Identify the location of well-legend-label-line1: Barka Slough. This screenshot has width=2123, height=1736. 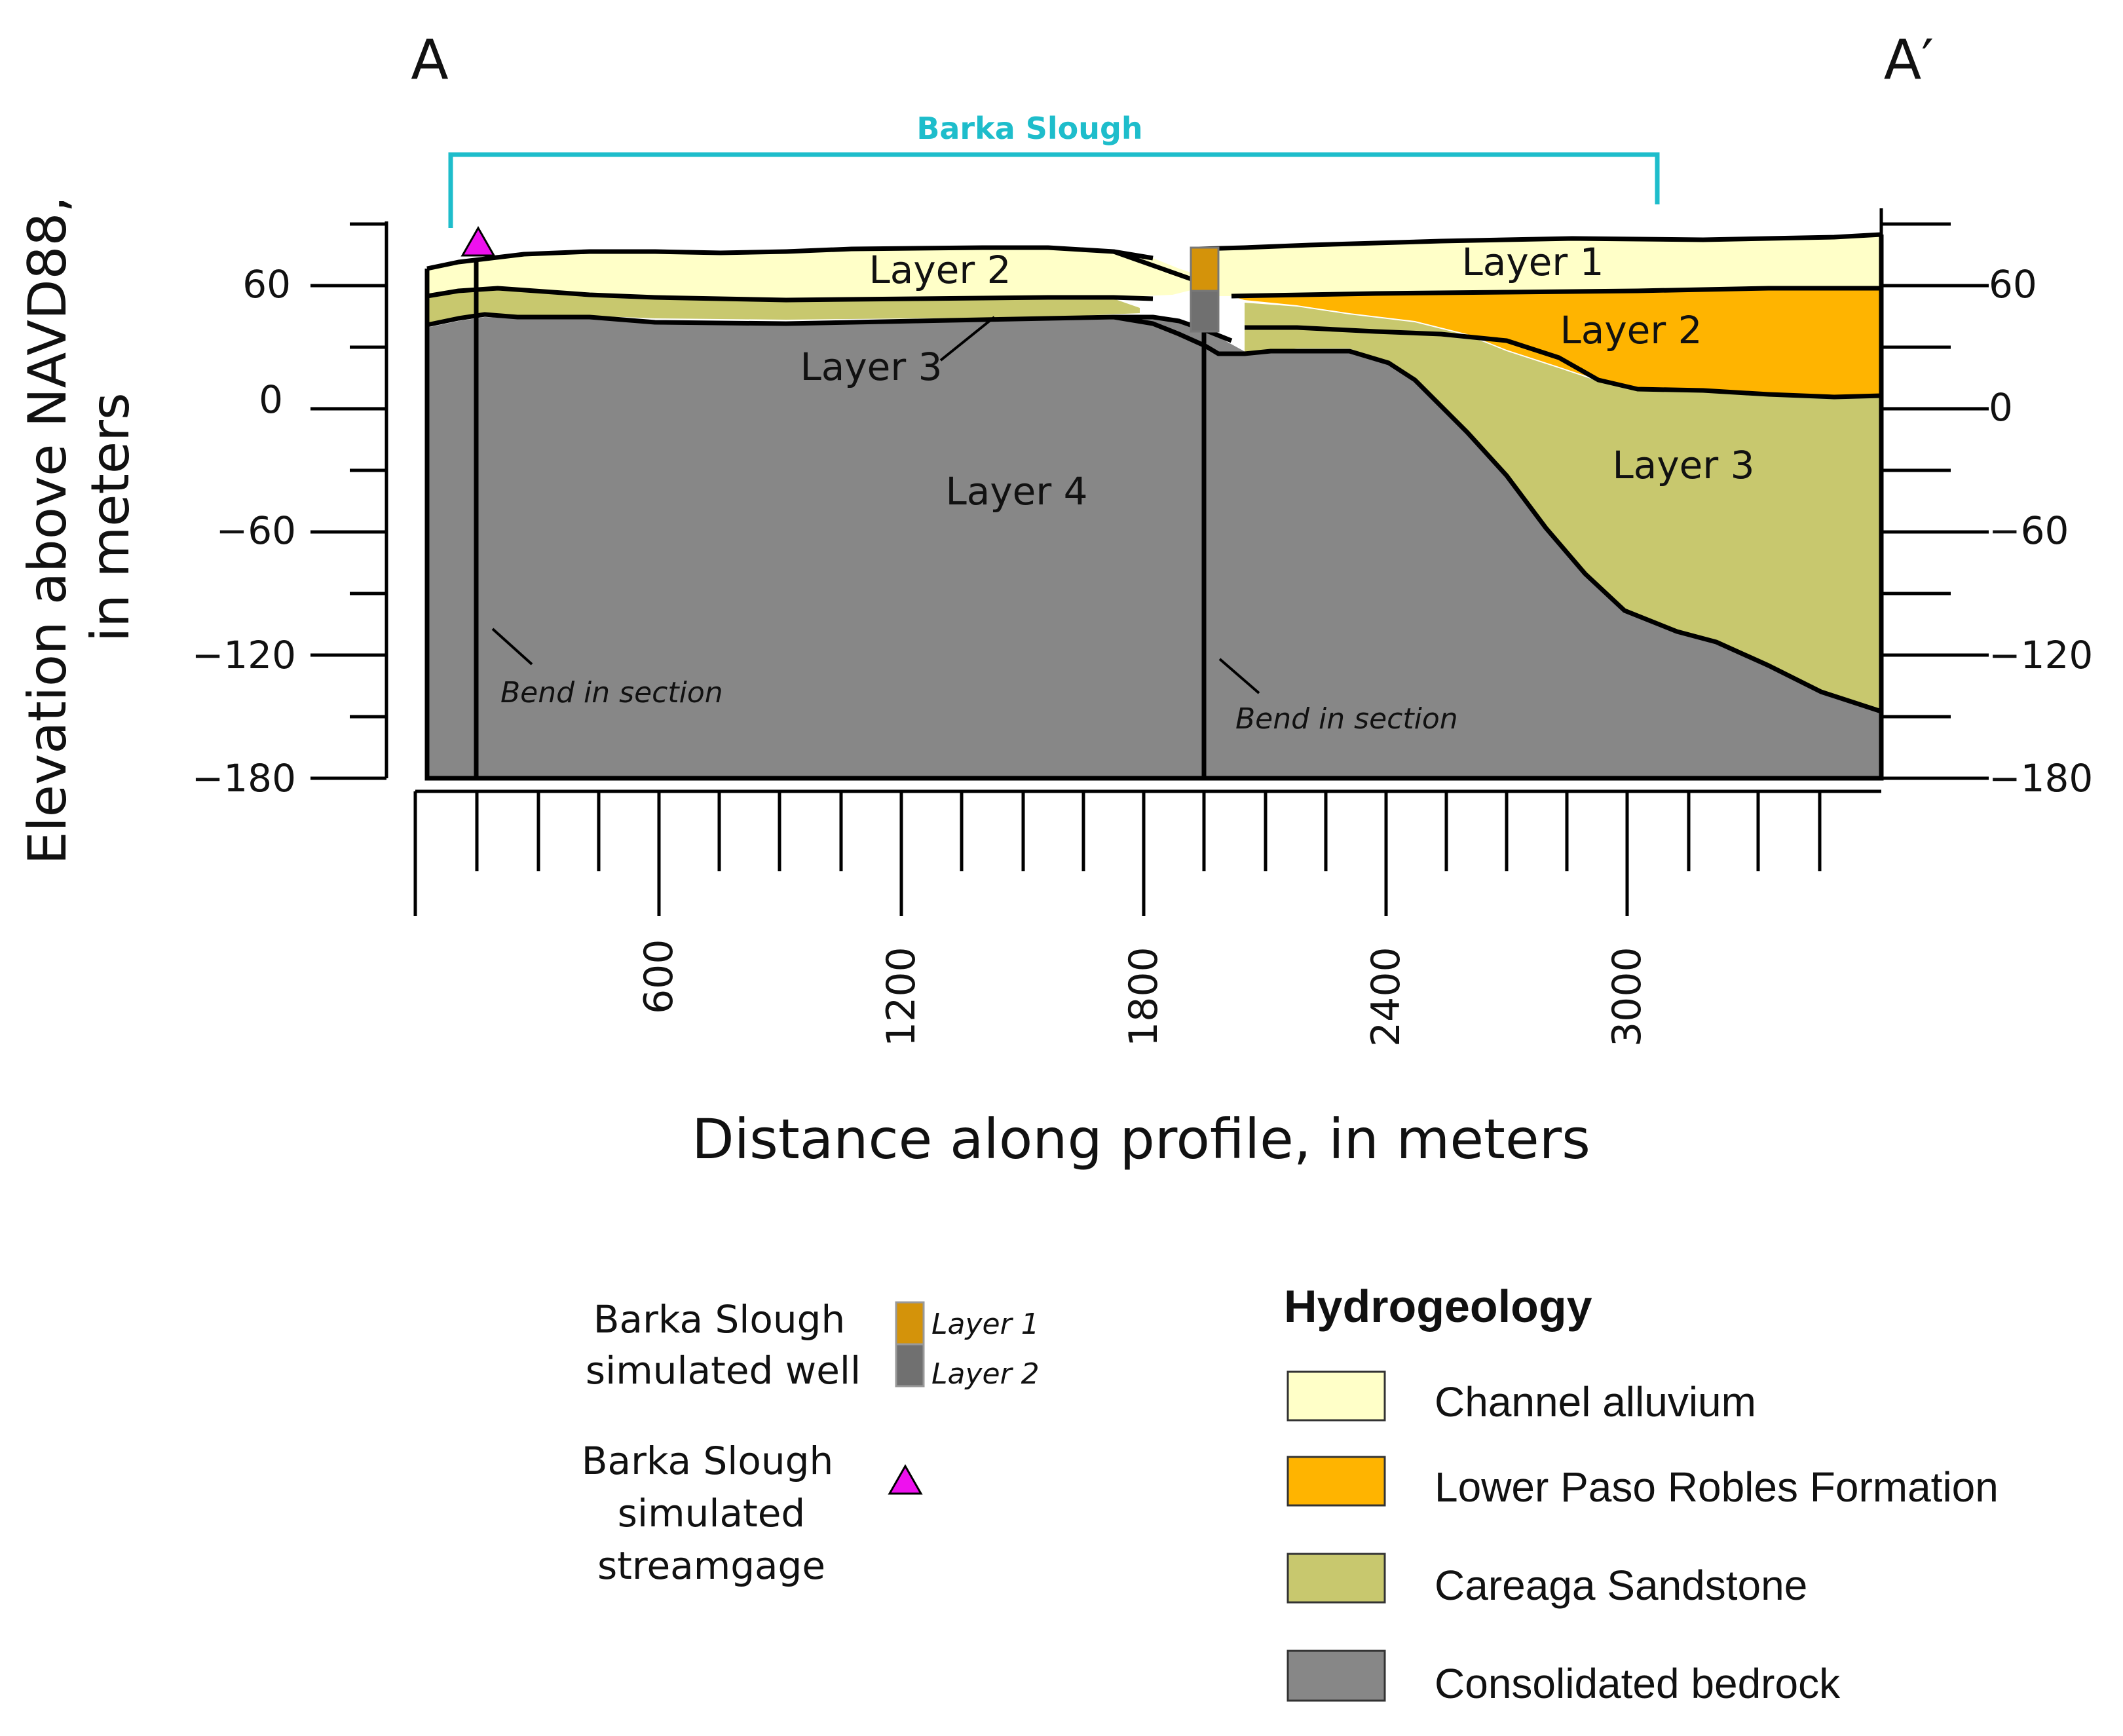
(719, 1319).